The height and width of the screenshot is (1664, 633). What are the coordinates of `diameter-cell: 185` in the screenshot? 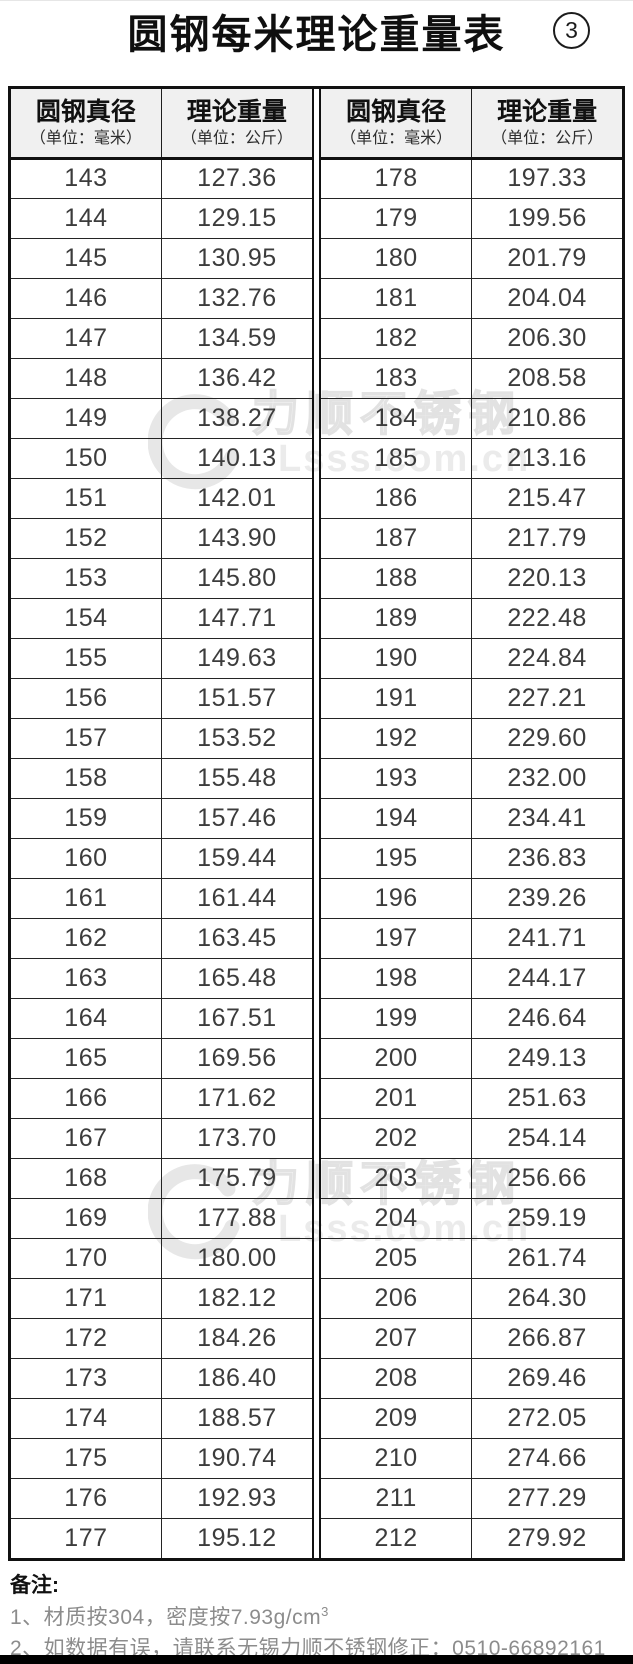 It's located at (396, 458).